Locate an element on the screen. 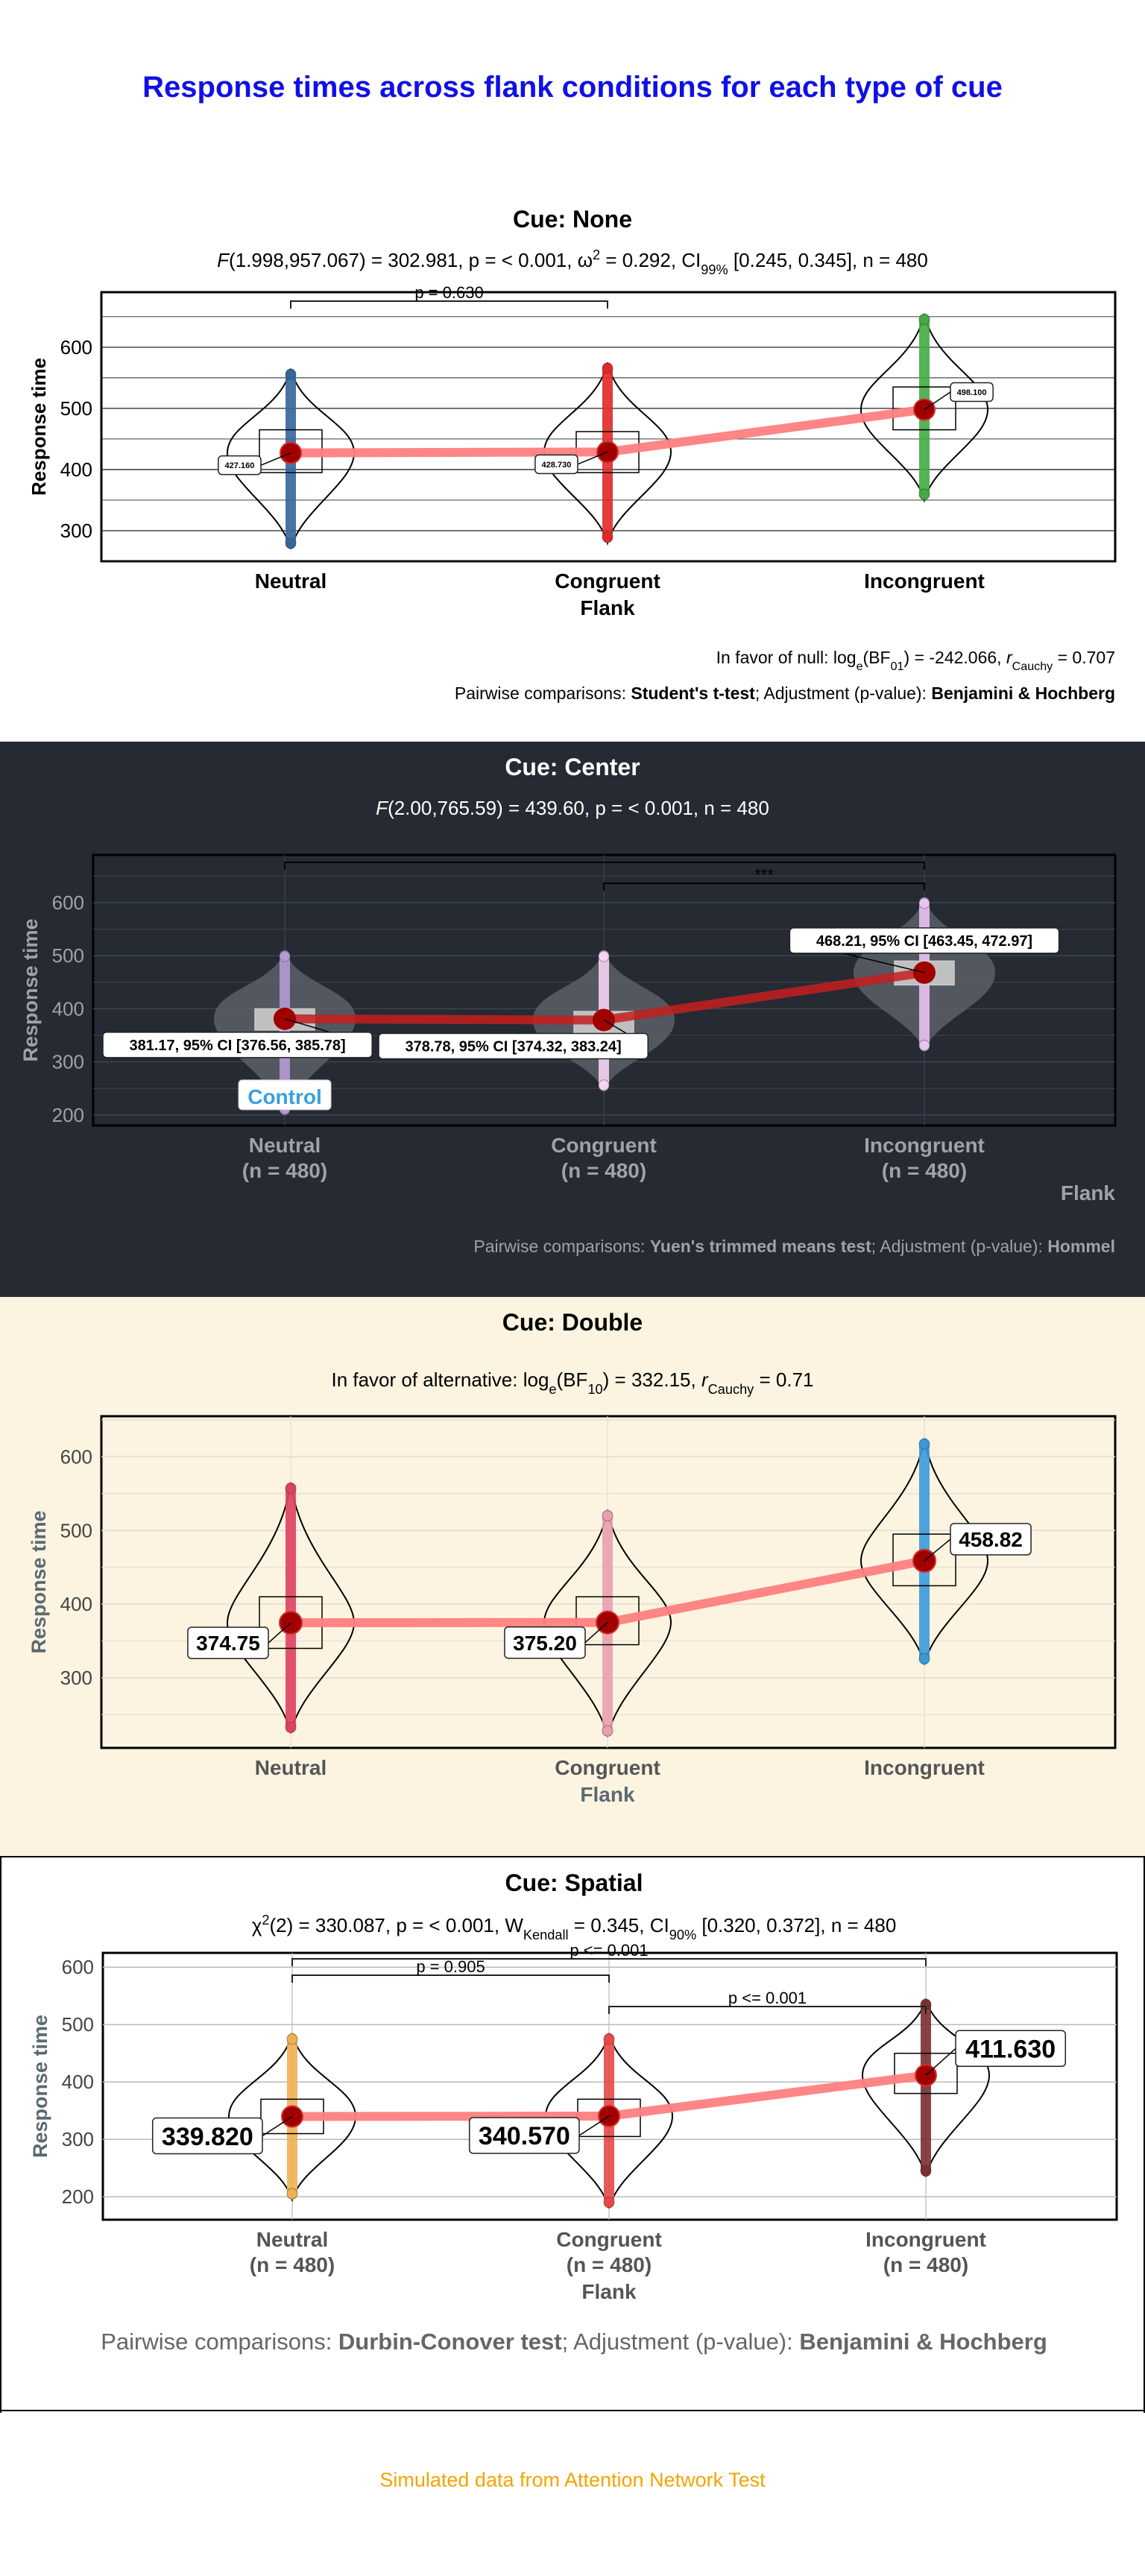  comparison-label: p <= 0.001 is located at coordinates (609, 1950).